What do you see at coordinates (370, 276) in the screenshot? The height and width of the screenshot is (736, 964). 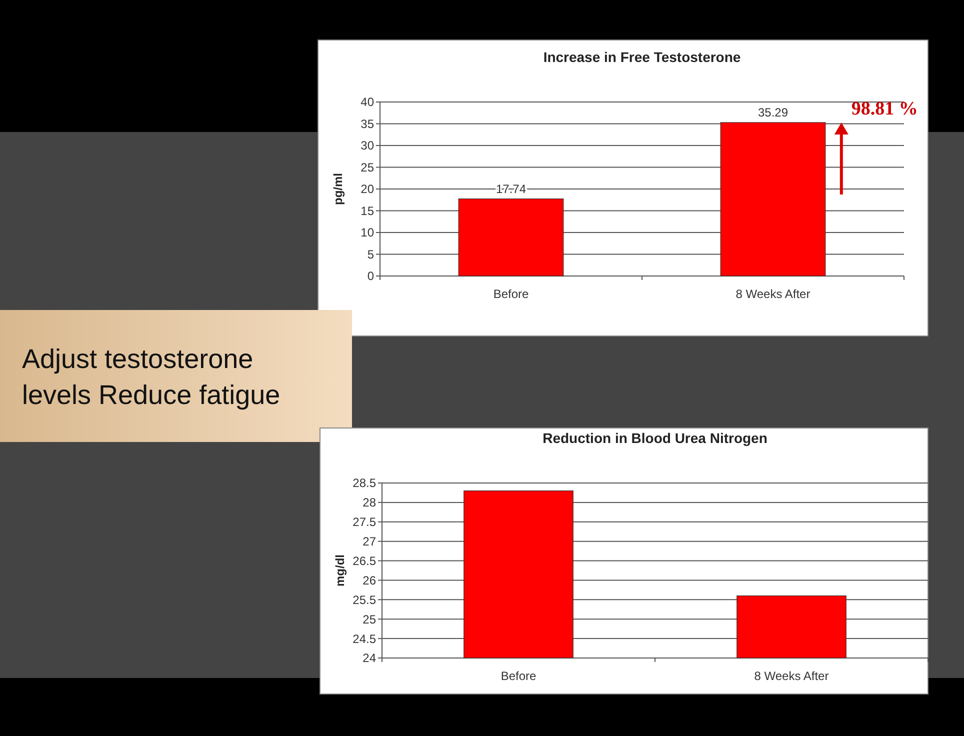 I see `y-tick-label: 0` at bounding box center [370, 276].